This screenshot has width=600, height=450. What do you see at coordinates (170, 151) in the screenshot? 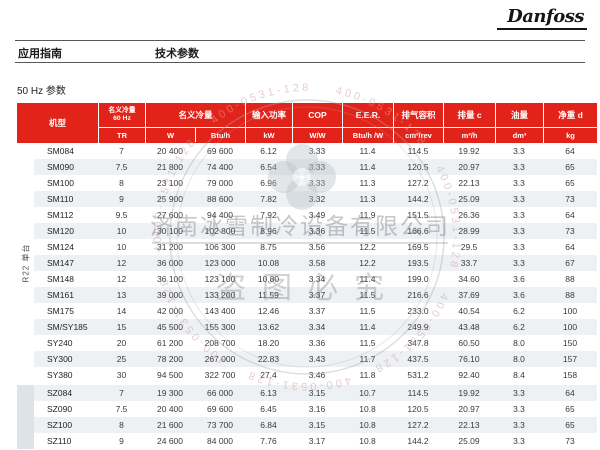
I see `value-cell: 20 400` at bounding box center [170, 151].